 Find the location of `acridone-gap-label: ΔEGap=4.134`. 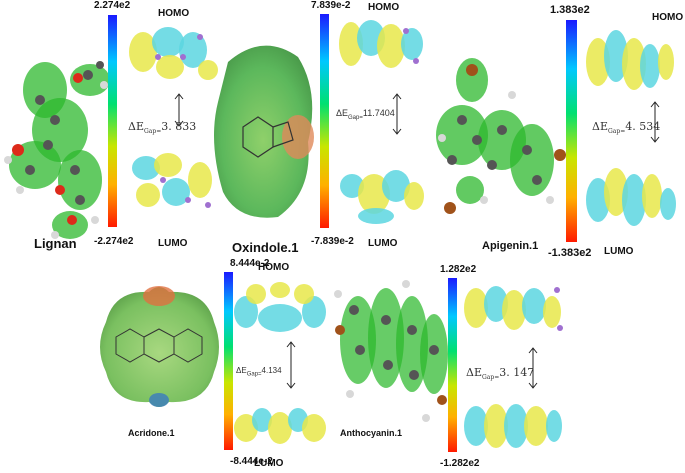

acridone-gap-label: ΔEGap=4.134 is located at coordinates (259, 372).